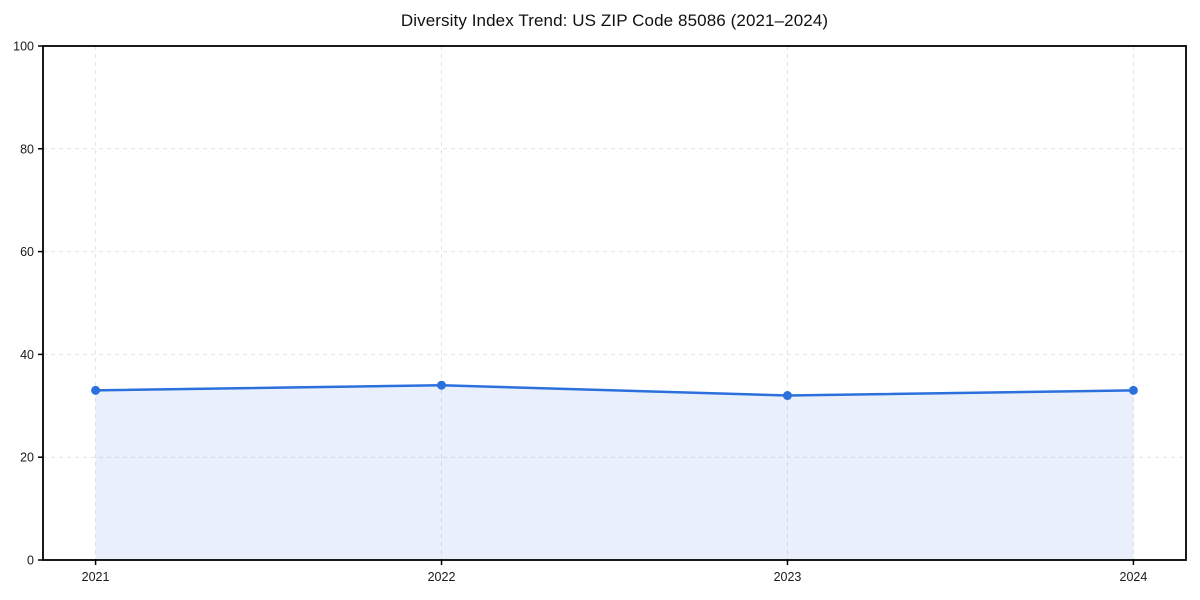 This screenshot has width=1200, height=600. What do you see at coordinates (1134, 577) in the screenshot?
I see `x-tick-label: 2024` at bounding box center [1134, 577].